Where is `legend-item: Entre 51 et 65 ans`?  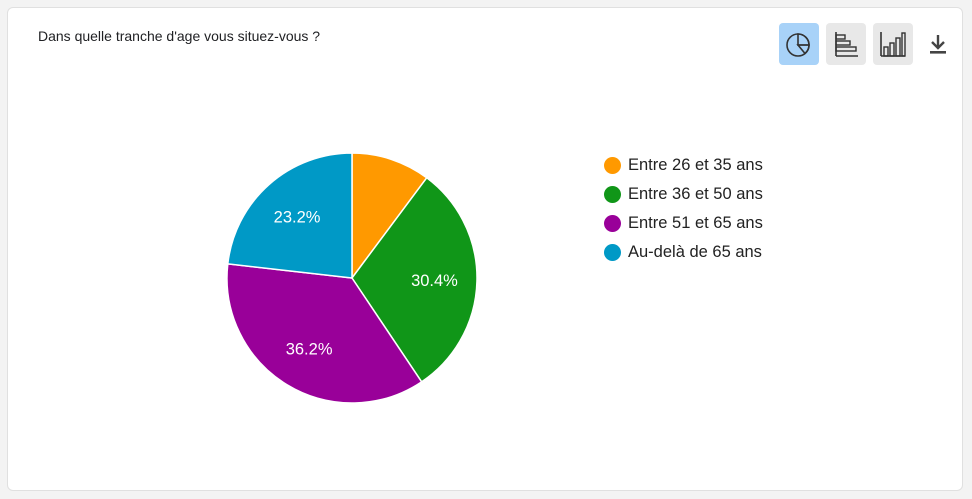 legend-item: Entre 51 et 65 ans is located at coordinates (683, 223).